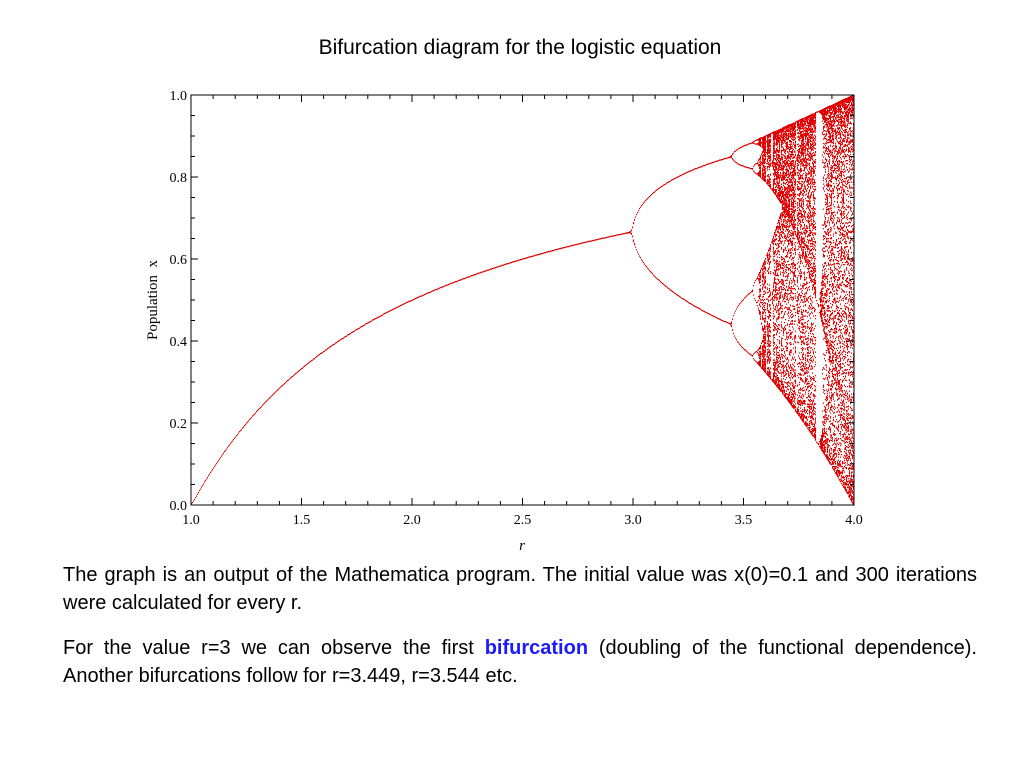 The width and height of the screenshot is (1024, 768). Describe the element at coordinates (191, 520) in the screenshot. I see `x-tick-label: 1.0` at that location.